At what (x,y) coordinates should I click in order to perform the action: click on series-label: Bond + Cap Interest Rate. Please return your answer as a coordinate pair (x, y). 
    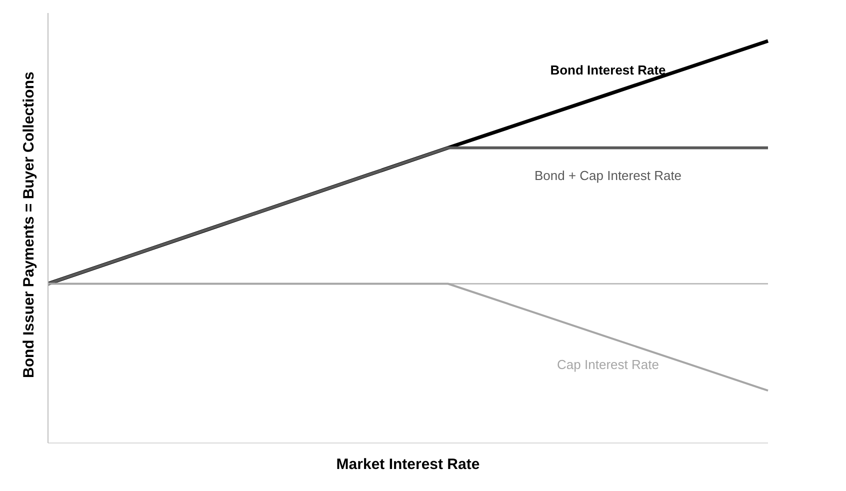
    Looking at the image, I should click on (608, 175).